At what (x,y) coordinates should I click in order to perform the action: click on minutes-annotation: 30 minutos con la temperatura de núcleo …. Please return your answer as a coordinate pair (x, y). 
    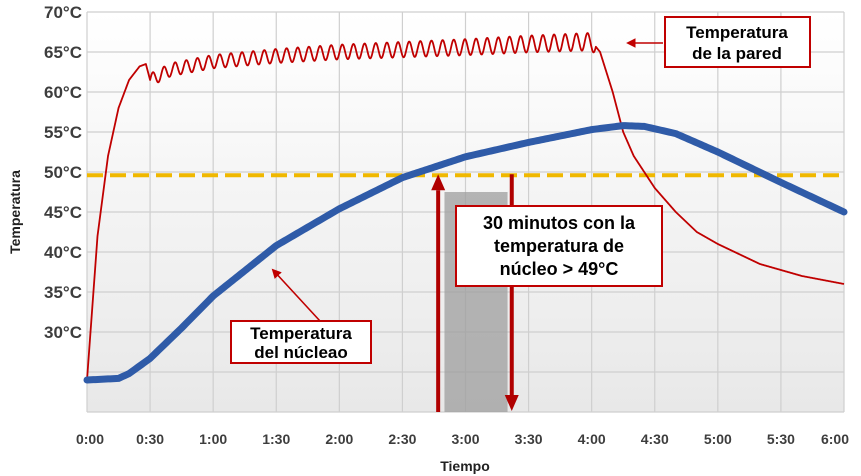
    Looking at the image, I should click on (559, 246).